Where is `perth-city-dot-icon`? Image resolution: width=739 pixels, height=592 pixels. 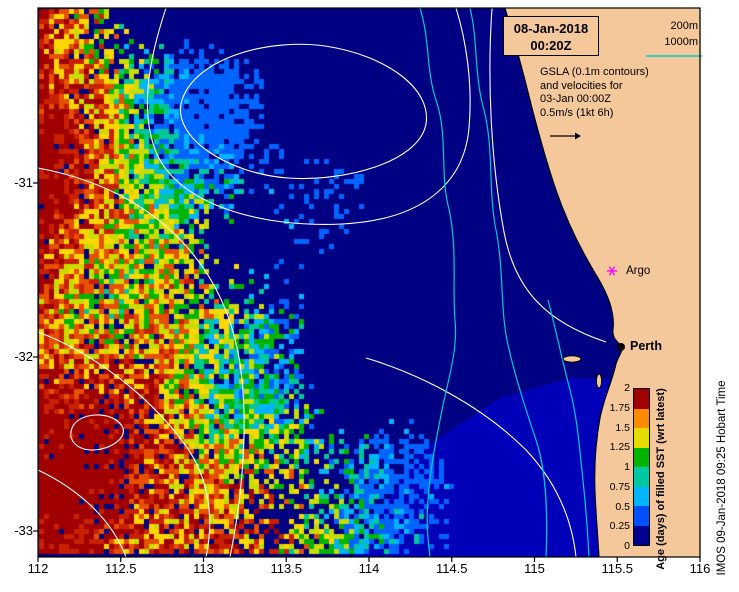 perth-city-dot-icon is located at coordinates (621, 347).